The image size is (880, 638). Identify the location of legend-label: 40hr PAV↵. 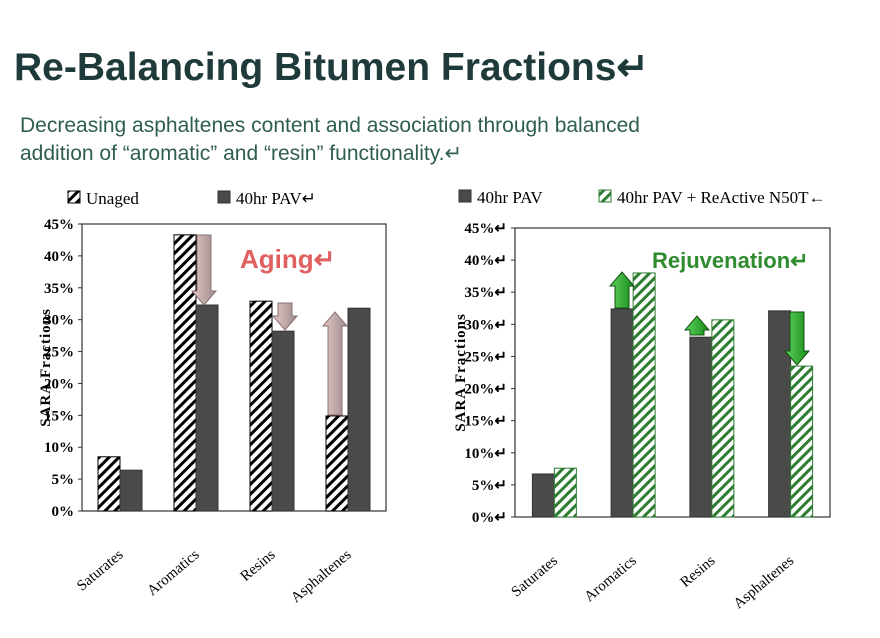
(276, 198).